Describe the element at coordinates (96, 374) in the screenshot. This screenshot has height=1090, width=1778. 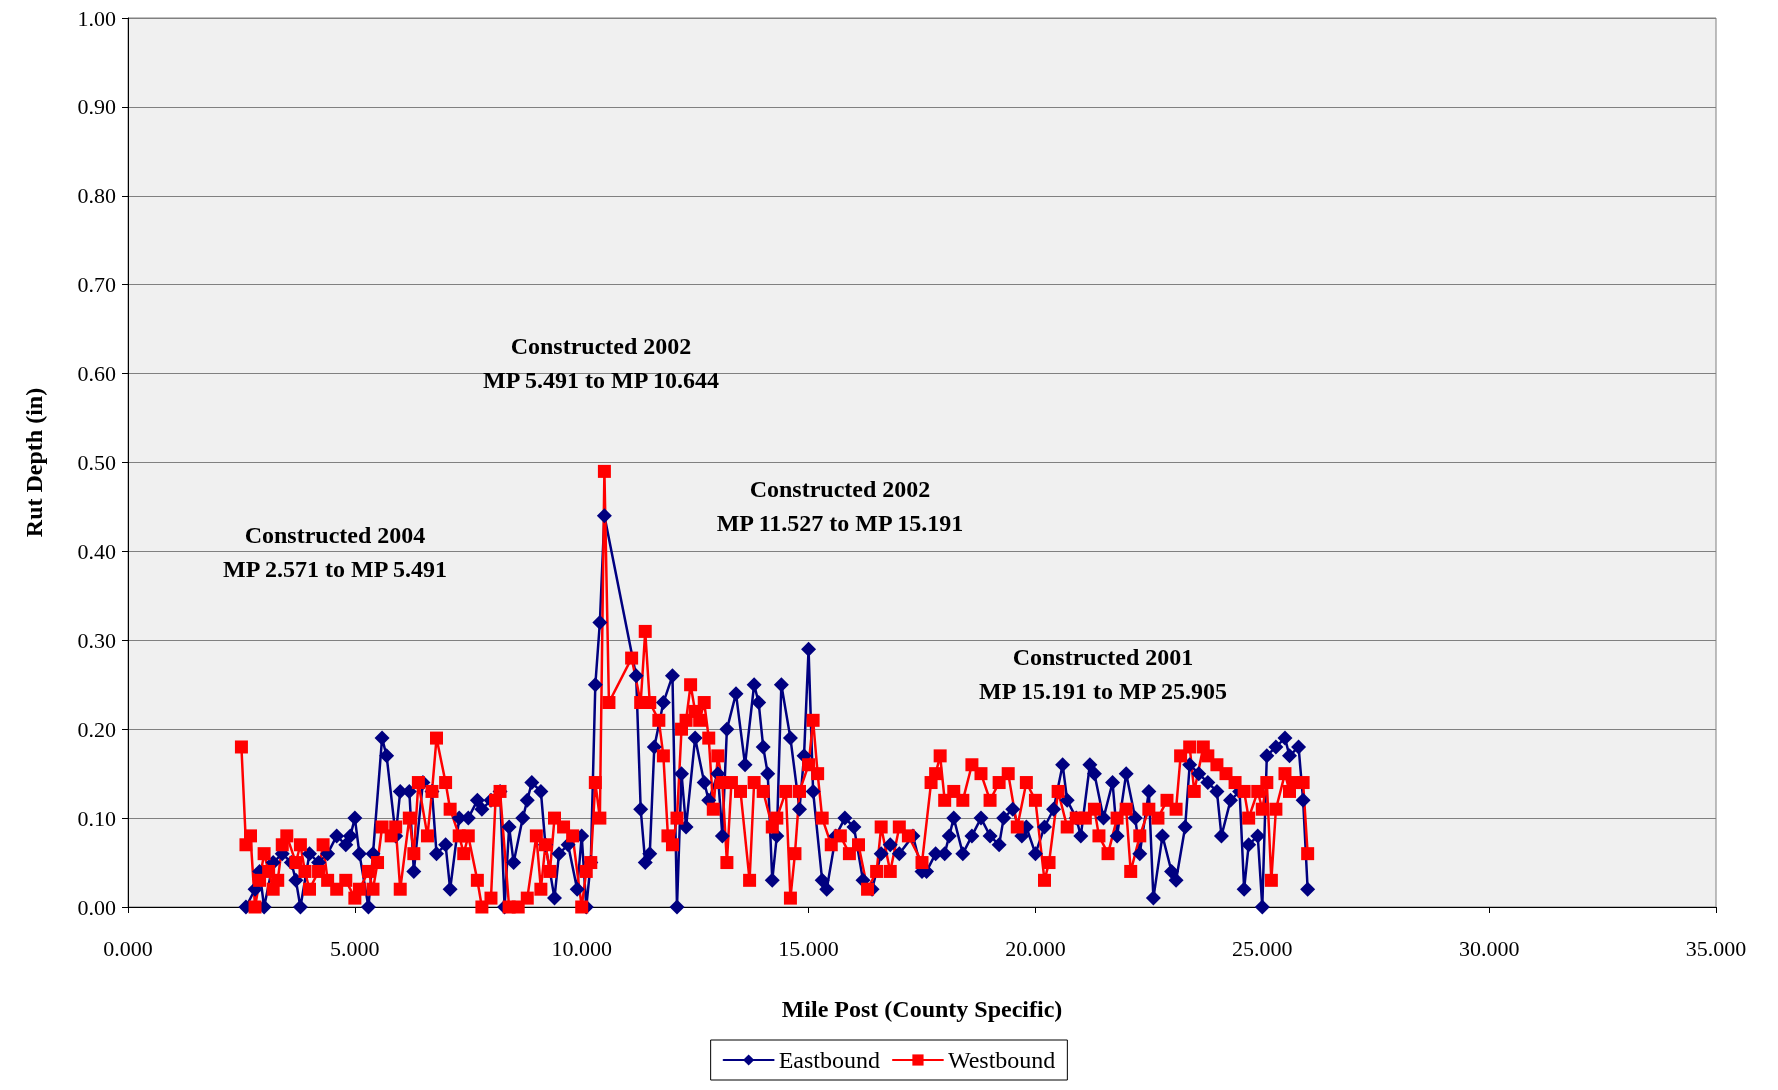
I see `y-tick-label: 0.60` at that location.